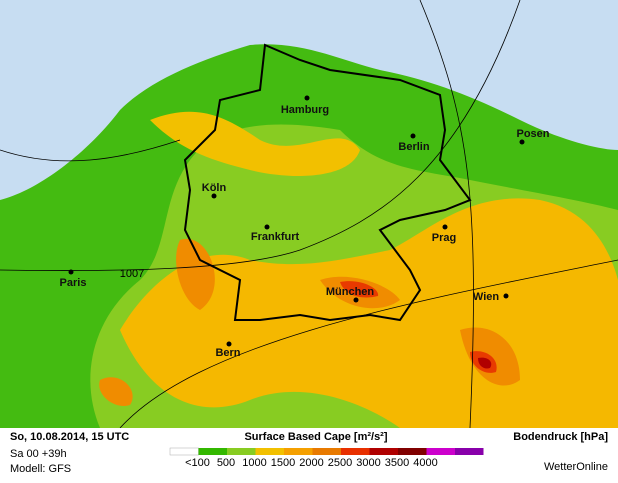  Describe the element at coordinates (226, 463) in the screenshot. I see `legend-label: 500` at that location.